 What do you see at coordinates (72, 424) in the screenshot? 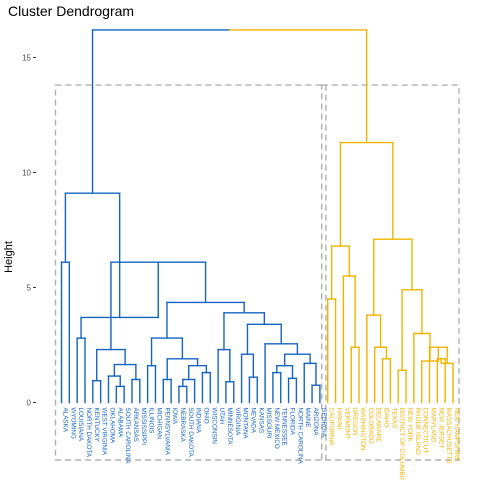
I see `leaf-label: WYOMING` at bounding box center [72, 424].